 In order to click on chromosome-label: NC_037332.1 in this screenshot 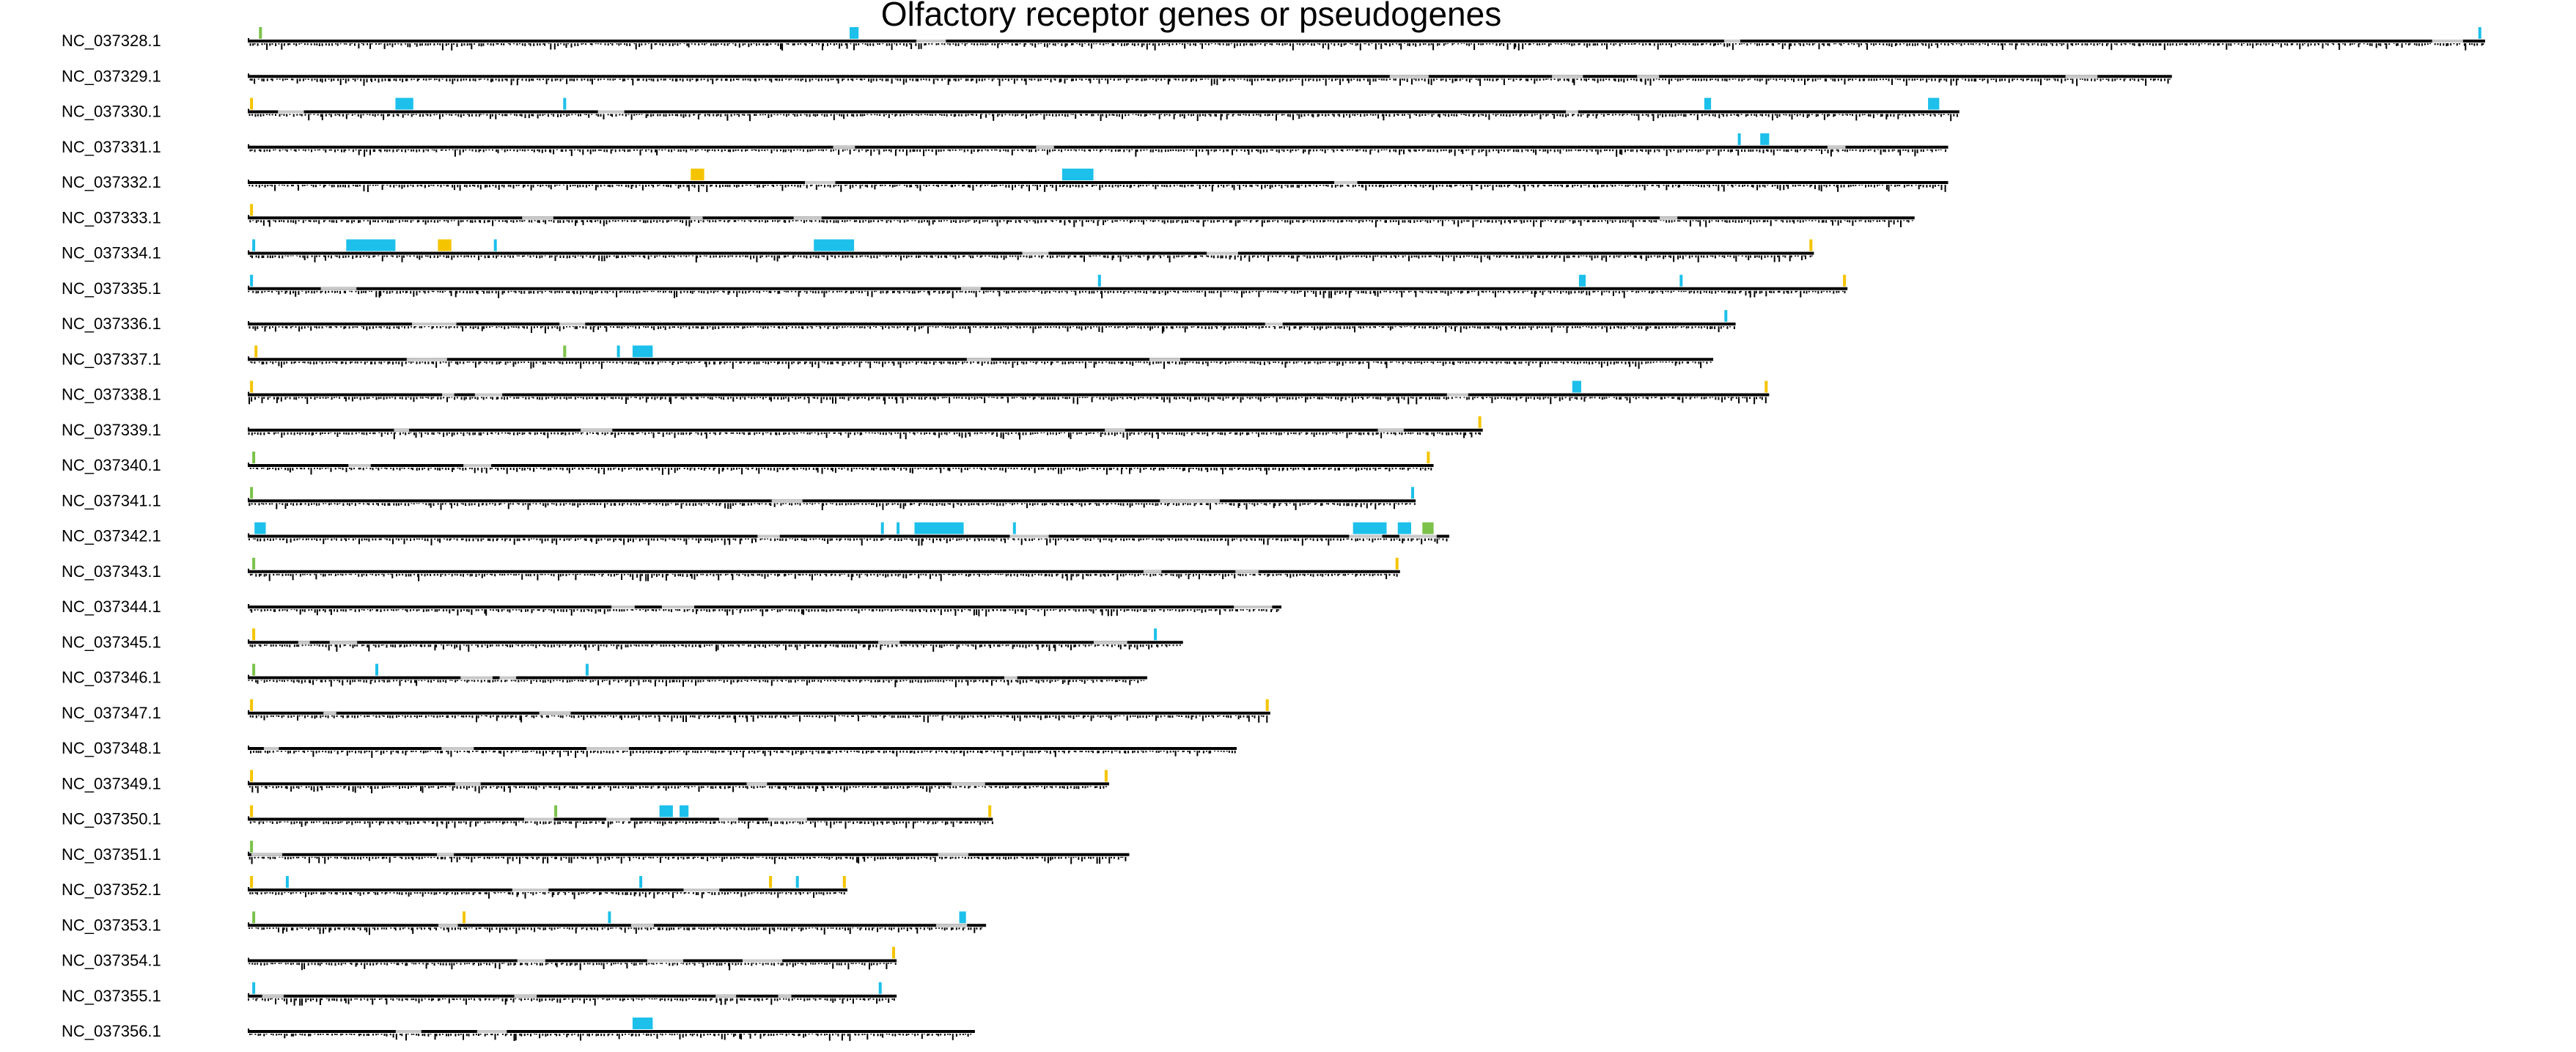, I will do `click(111, 182)`.